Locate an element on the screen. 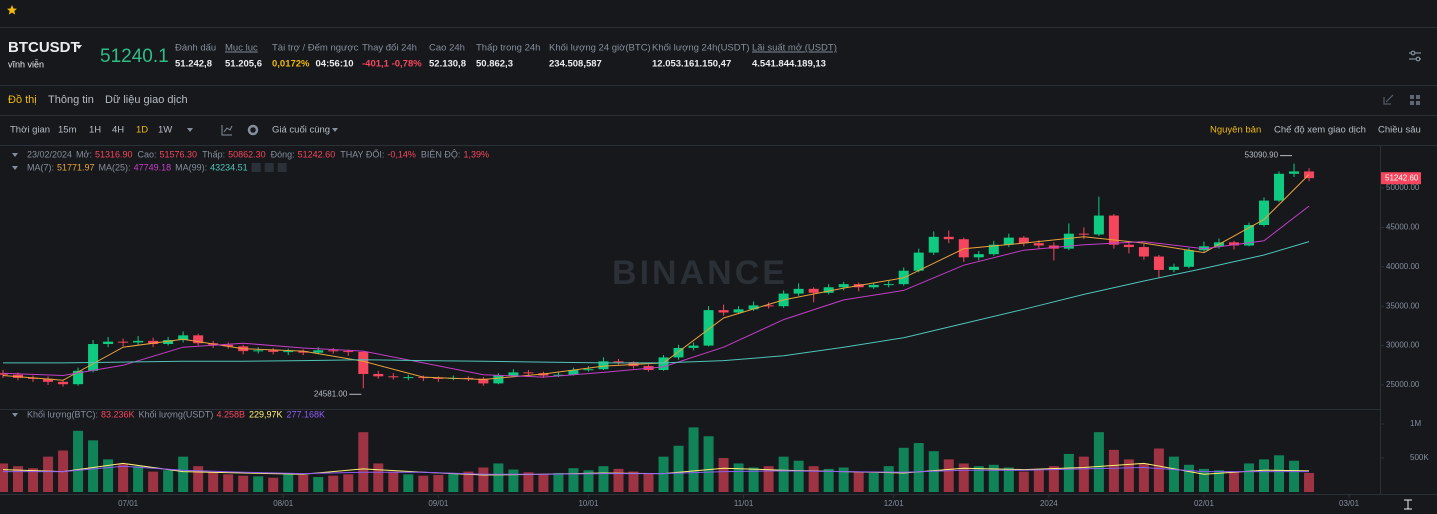  legend-label: THAY ĐỔI: is located at coordinates (362, 153).